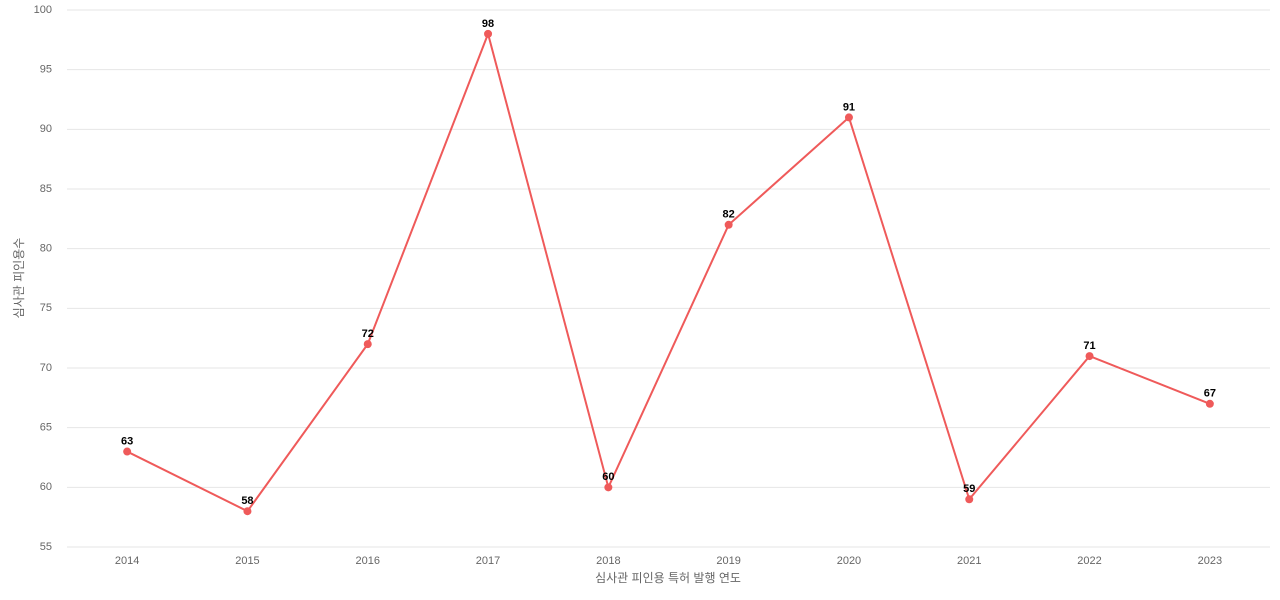 Image resolution: width=1280 pixels, height=600 pixels. Describe the element at coordinates (1089, 346) in the screenshot. I see `value-label: 71` at that location.